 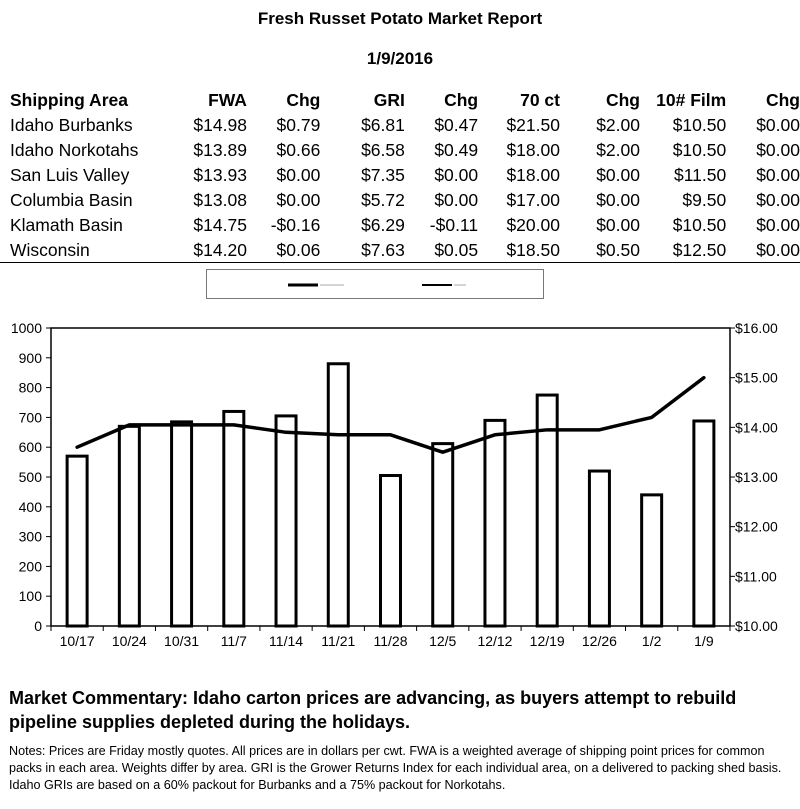 I want to click on table-cell: $0.50, so click(x=618, y=250).